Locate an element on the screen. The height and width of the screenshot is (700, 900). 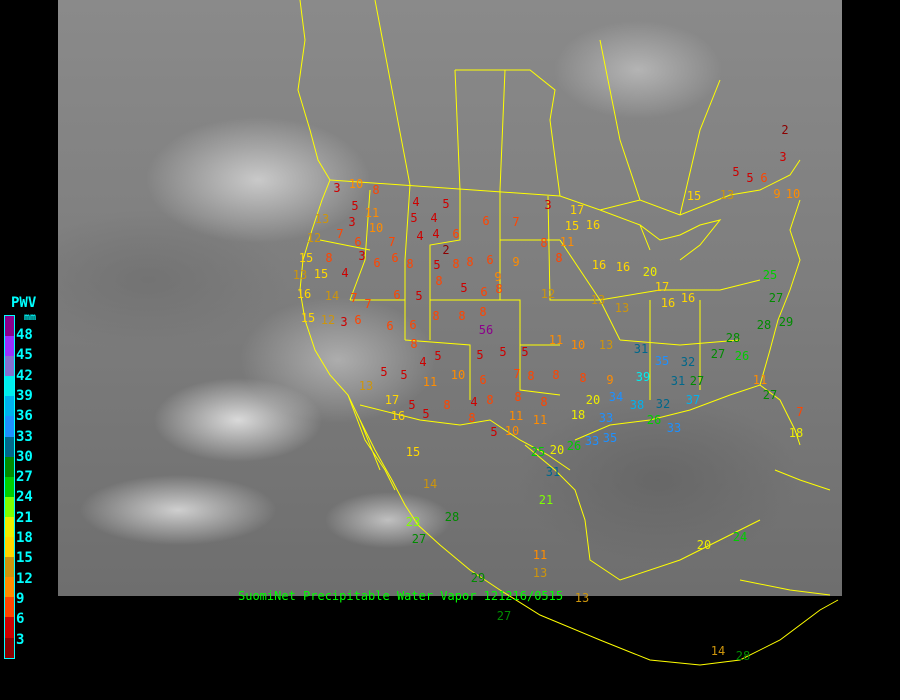
legend-tick-label: 18 is located at coordinates (24, 538).